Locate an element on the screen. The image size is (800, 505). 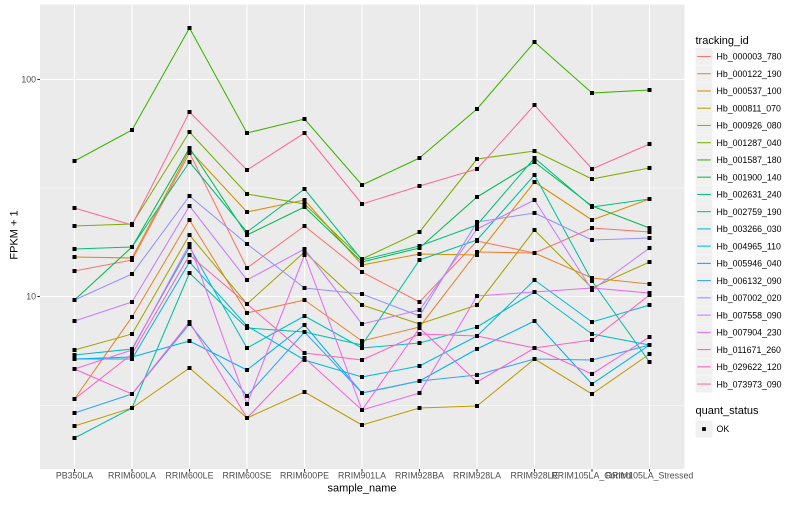
svg-text: Hb_073973_090 is located at coordinates (749, 384).